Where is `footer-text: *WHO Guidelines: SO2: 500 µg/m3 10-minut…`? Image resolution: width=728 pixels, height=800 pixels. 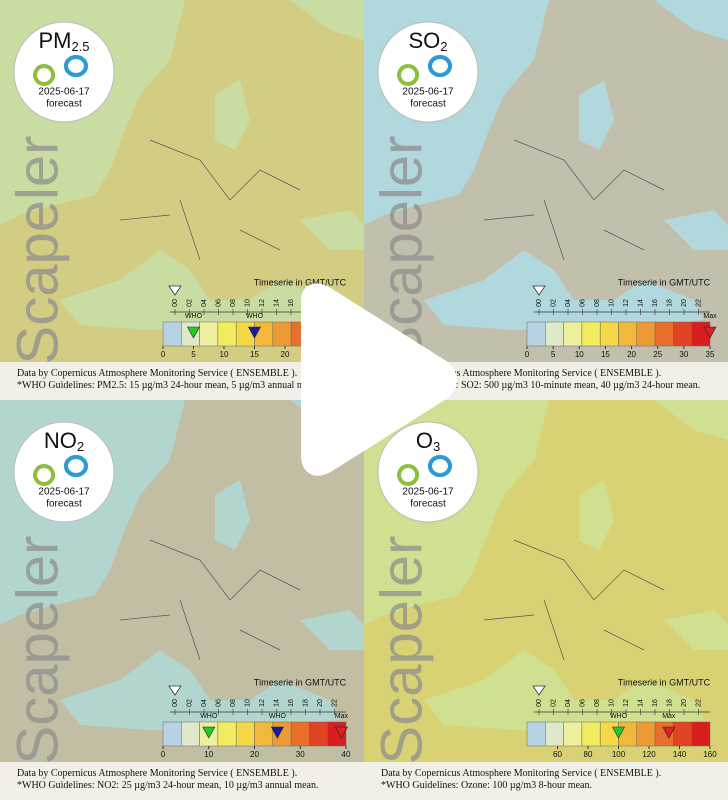
footer-text: *WHO Guidelines: SO2: 500 µg/m3 10-minut… is located at coordinates (540, 385).